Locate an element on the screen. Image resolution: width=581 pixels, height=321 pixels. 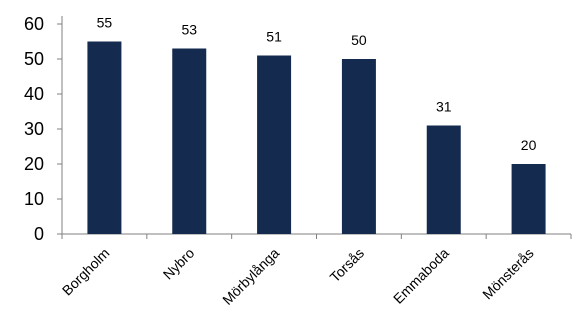
y-tick-label: 60 is located at coordinates (34, 24).